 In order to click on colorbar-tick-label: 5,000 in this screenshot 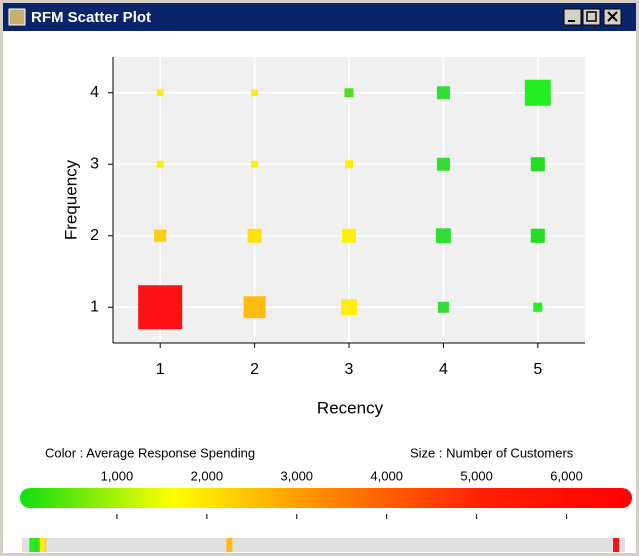, I will do `click(476, 475)`.